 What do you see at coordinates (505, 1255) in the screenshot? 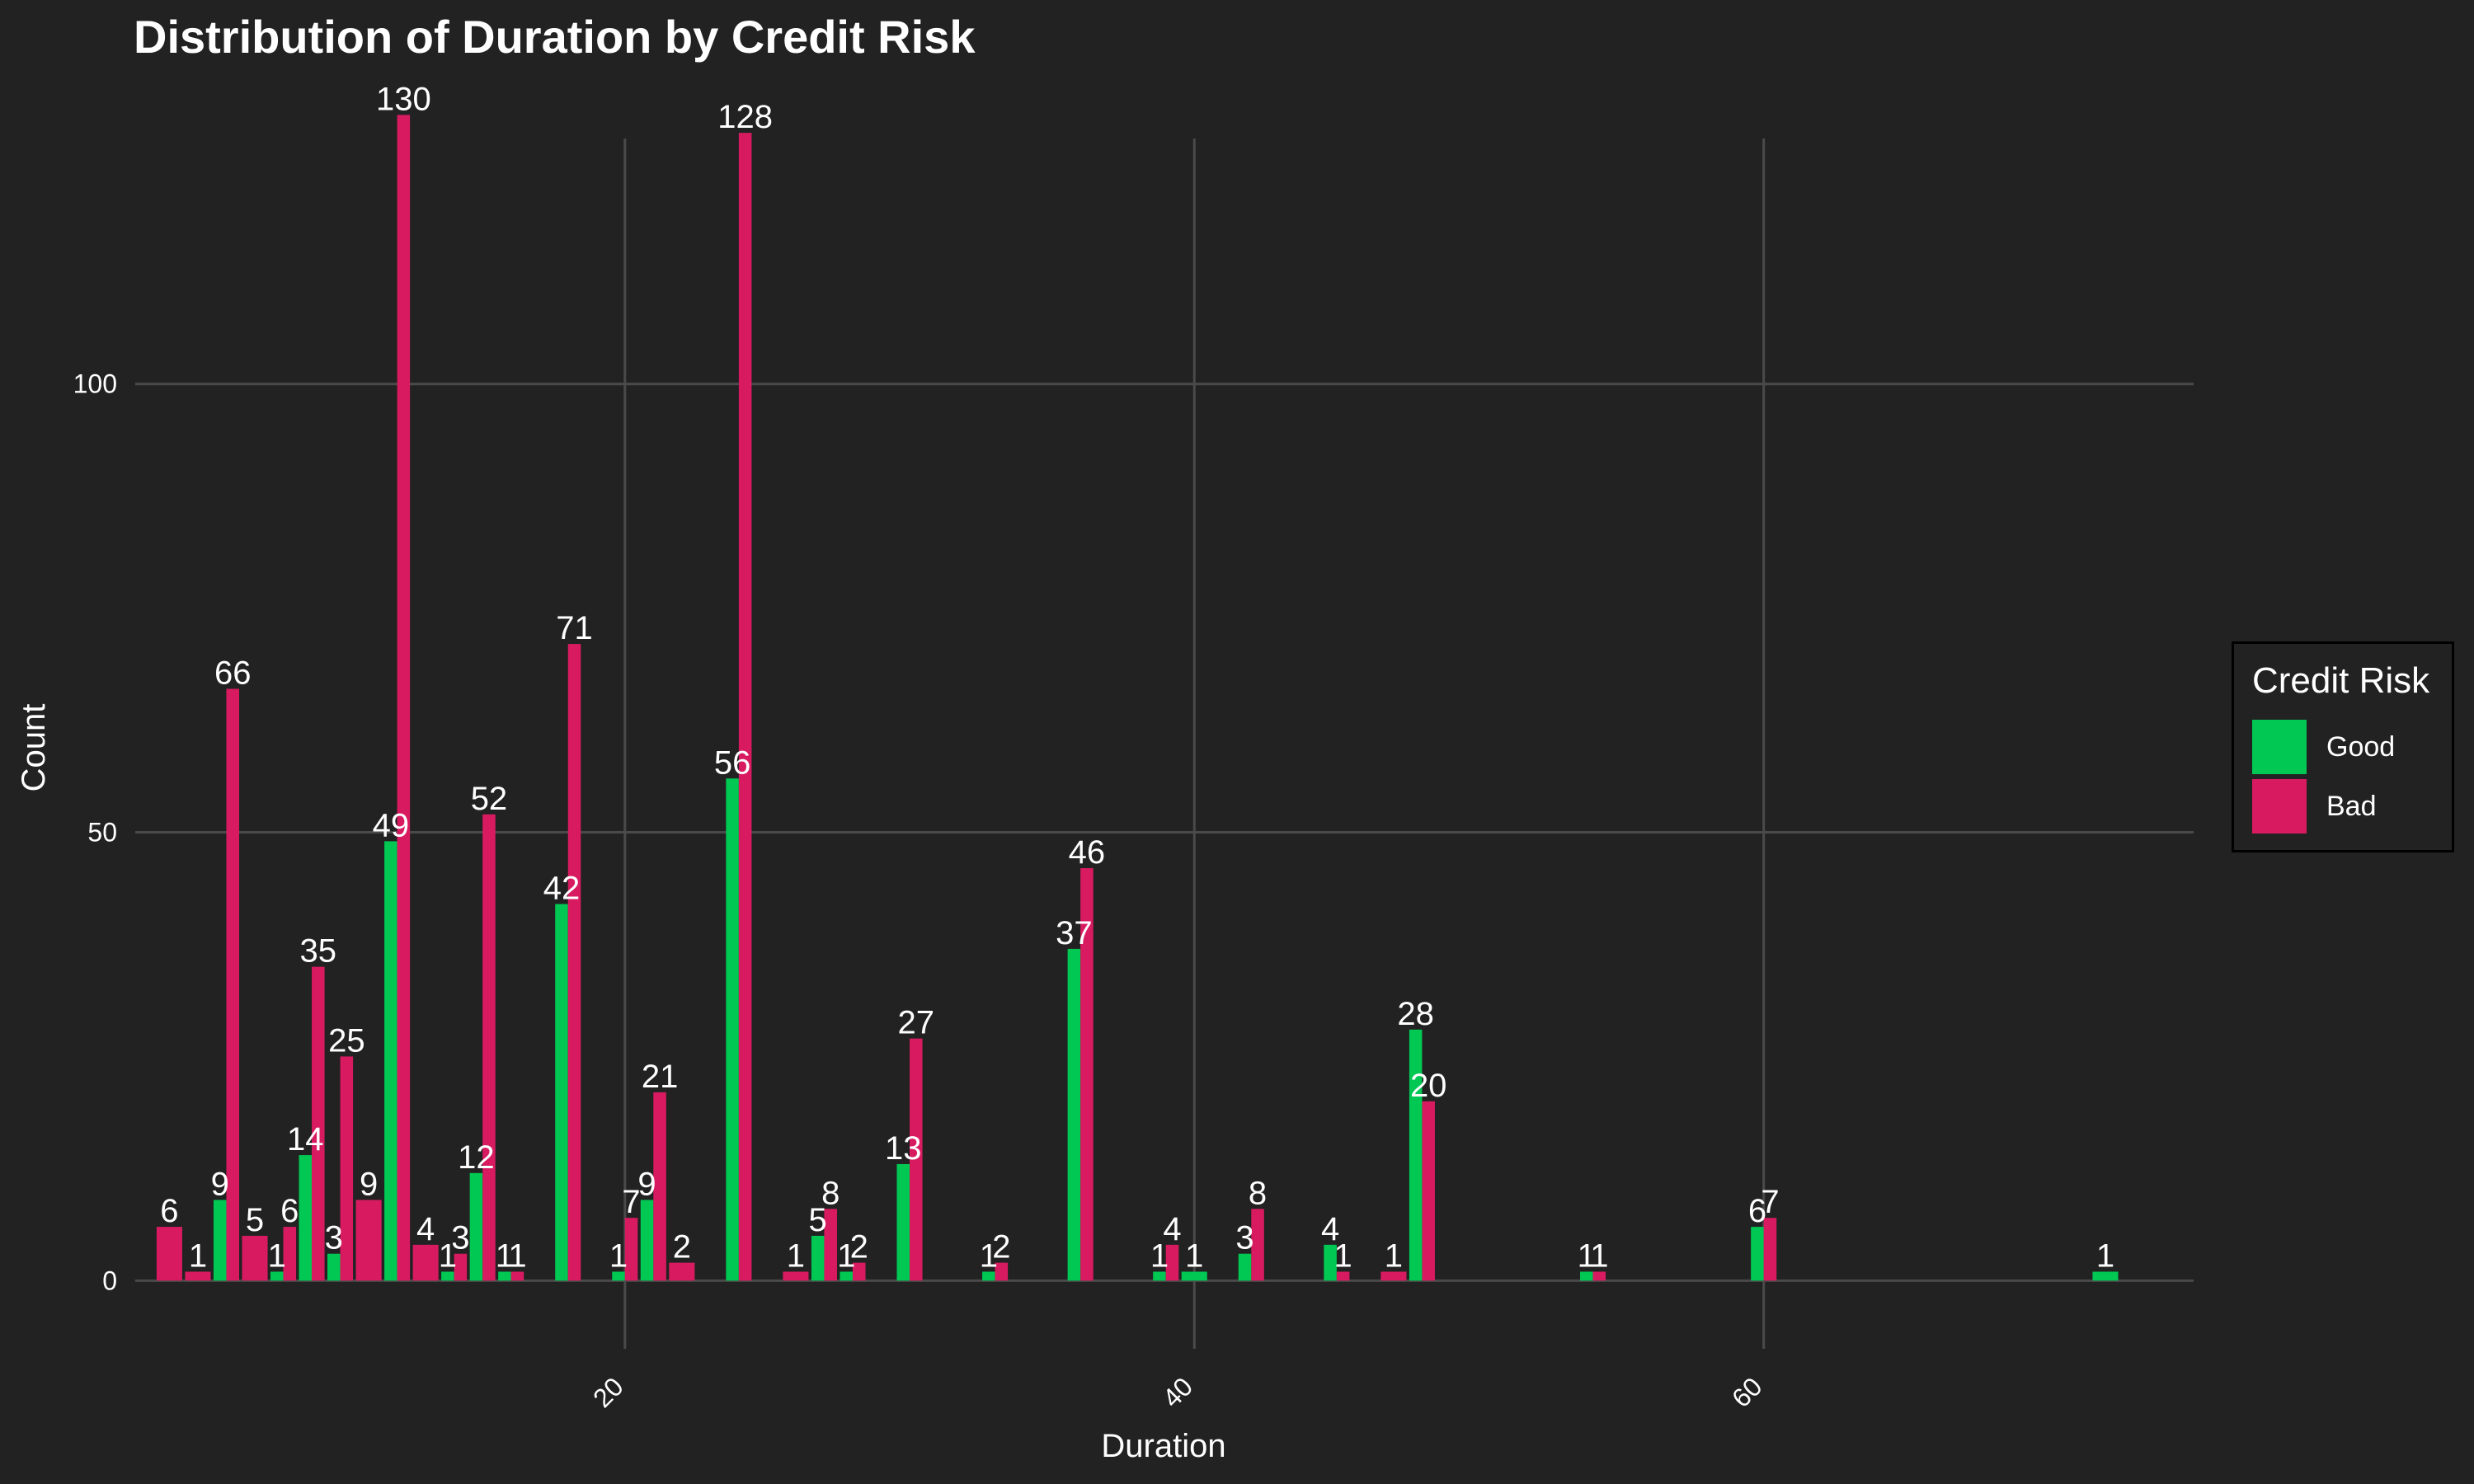
I see `bar-label-good-16: 1` at bounding box center [505, 1255].